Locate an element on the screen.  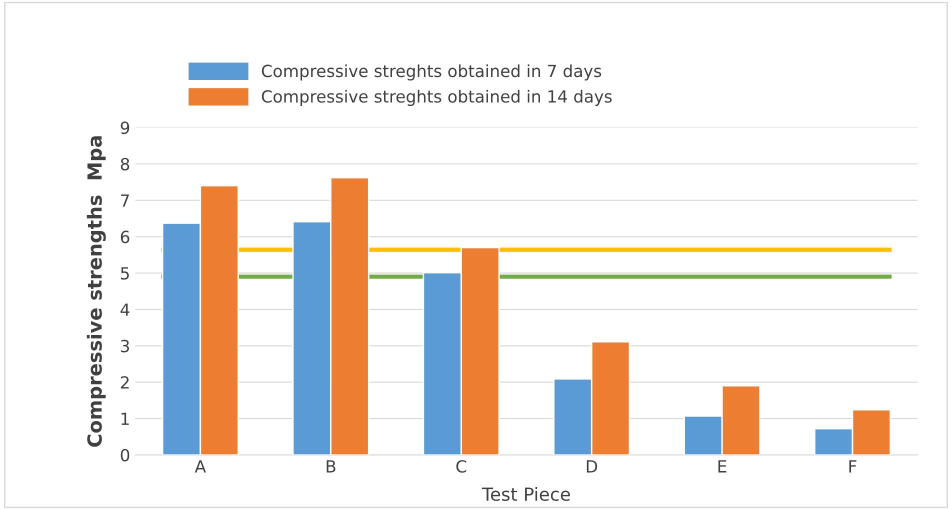
x-tick-label: F is located at coordinates (852, 466).